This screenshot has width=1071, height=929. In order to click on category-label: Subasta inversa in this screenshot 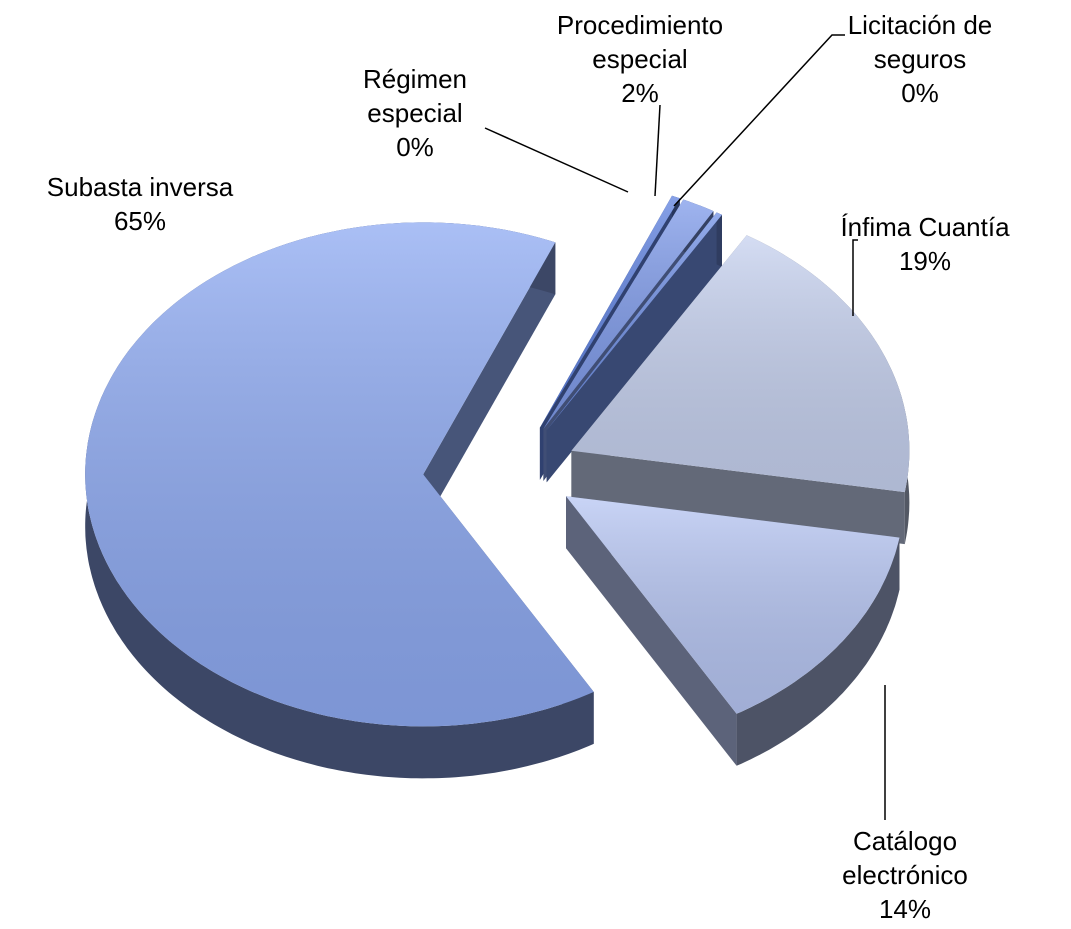, I will do `click(140, 187)`.